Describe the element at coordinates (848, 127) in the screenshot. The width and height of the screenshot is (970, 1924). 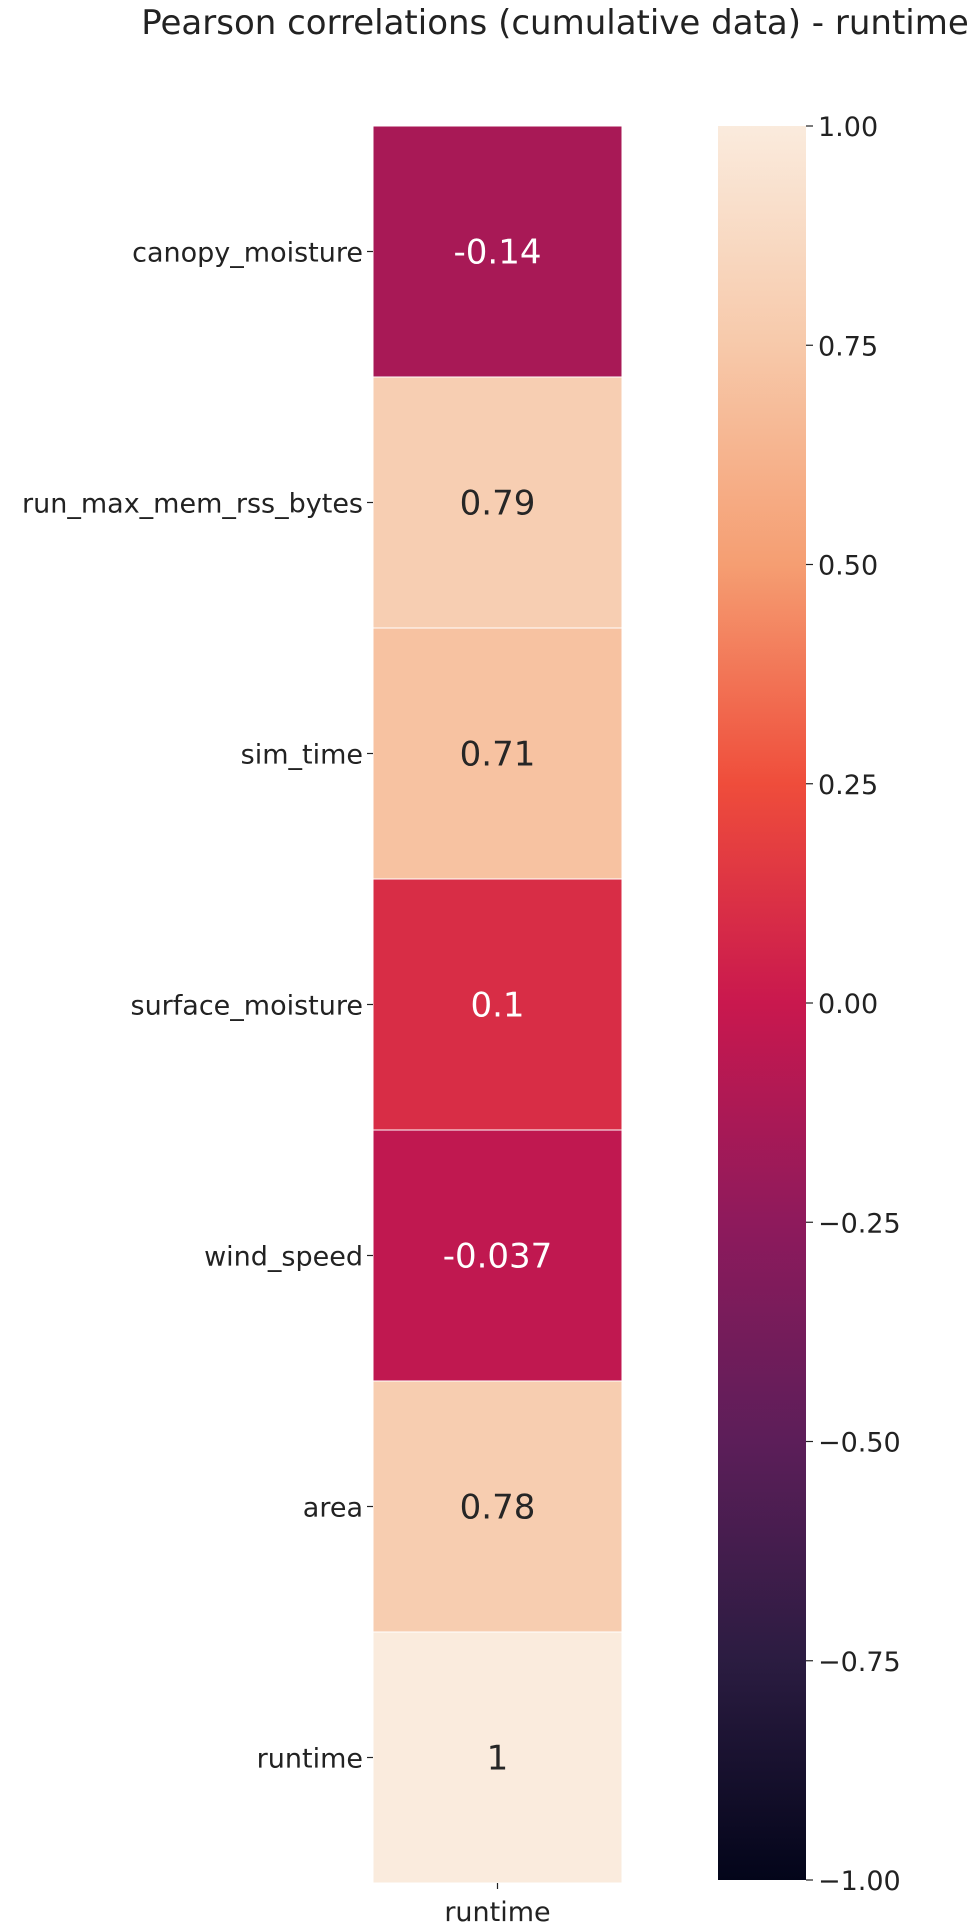
I see `colorbar-tick-label: 1.00` at that location.